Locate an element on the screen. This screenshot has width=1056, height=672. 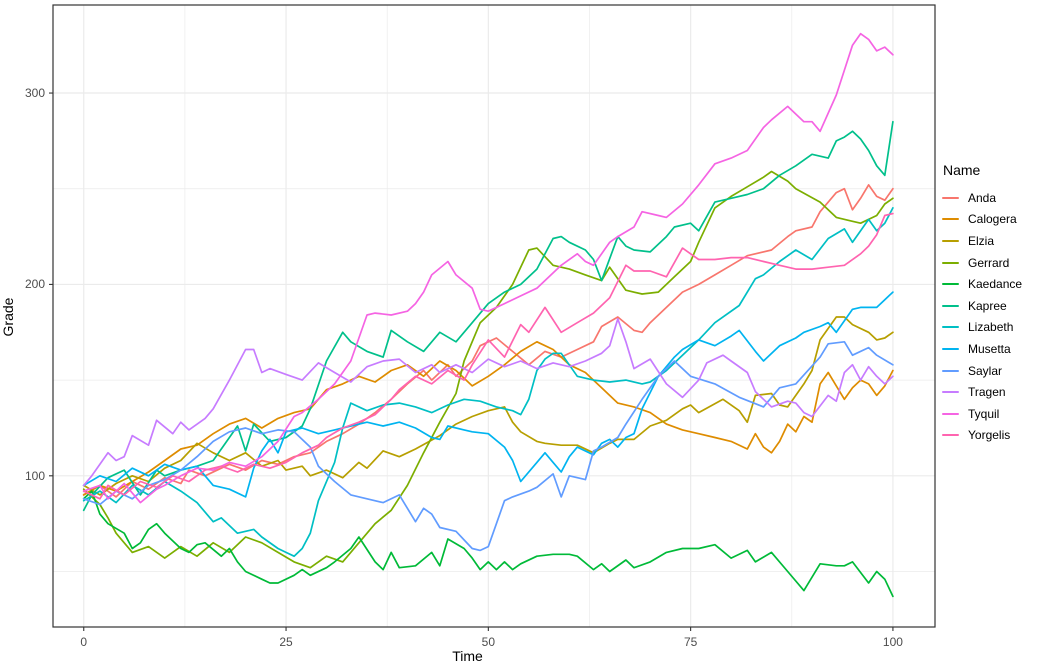
legend-label: Saylar is located at coordinates (985, 370).